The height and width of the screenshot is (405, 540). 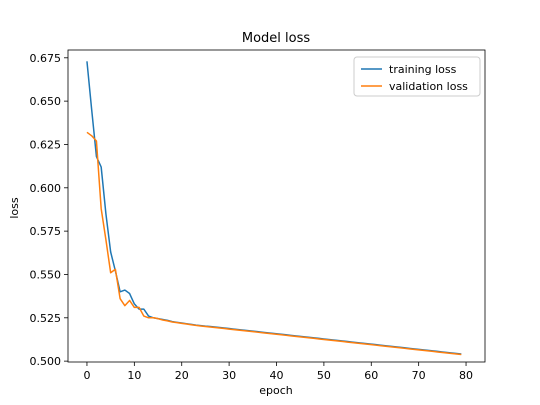 I want to click on y-tick-label: 0.500, so click(x=46, y=361).